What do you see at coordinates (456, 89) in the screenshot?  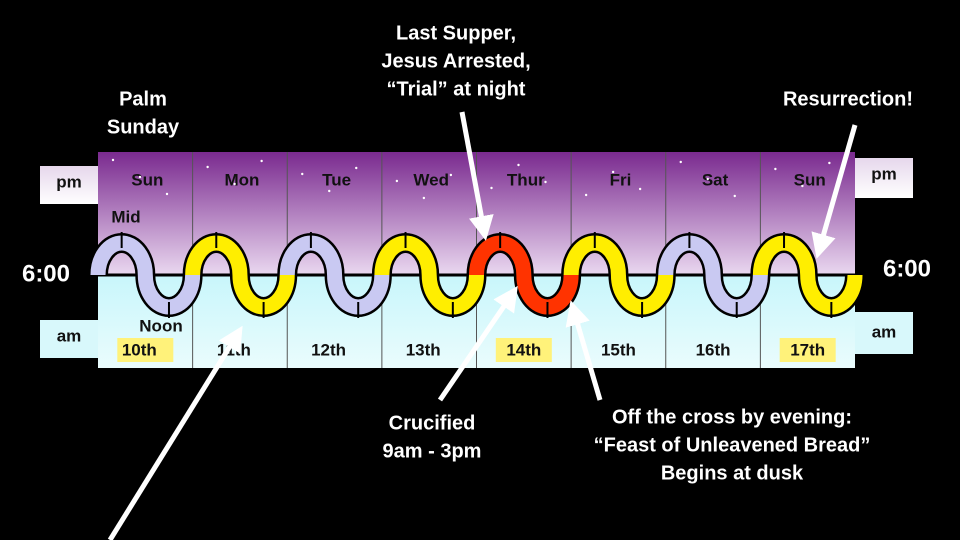 I see `last-supper-label: “Trial” at night` at bounding box center [456, 89].